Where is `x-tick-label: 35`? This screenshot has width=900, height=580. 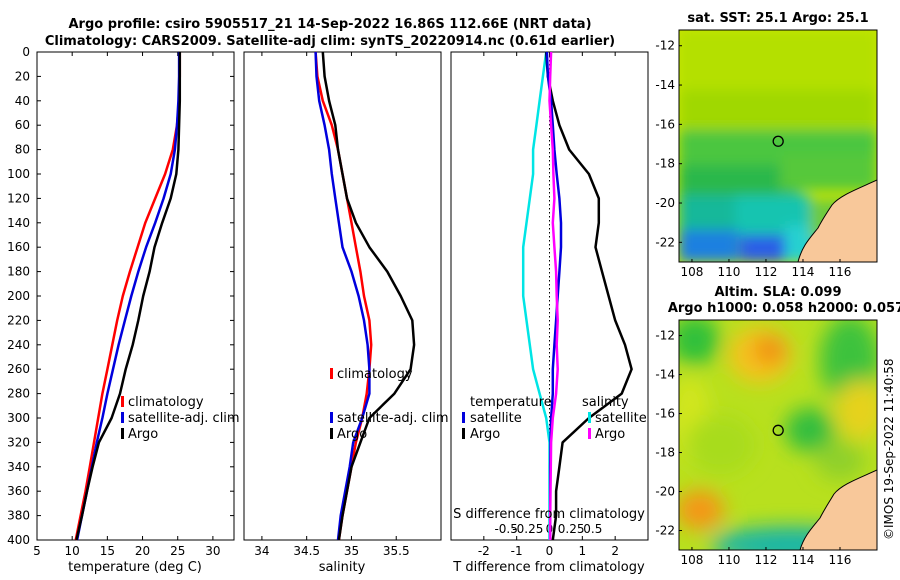
x-tick-label: 35 is located at coordinates (351, 551).